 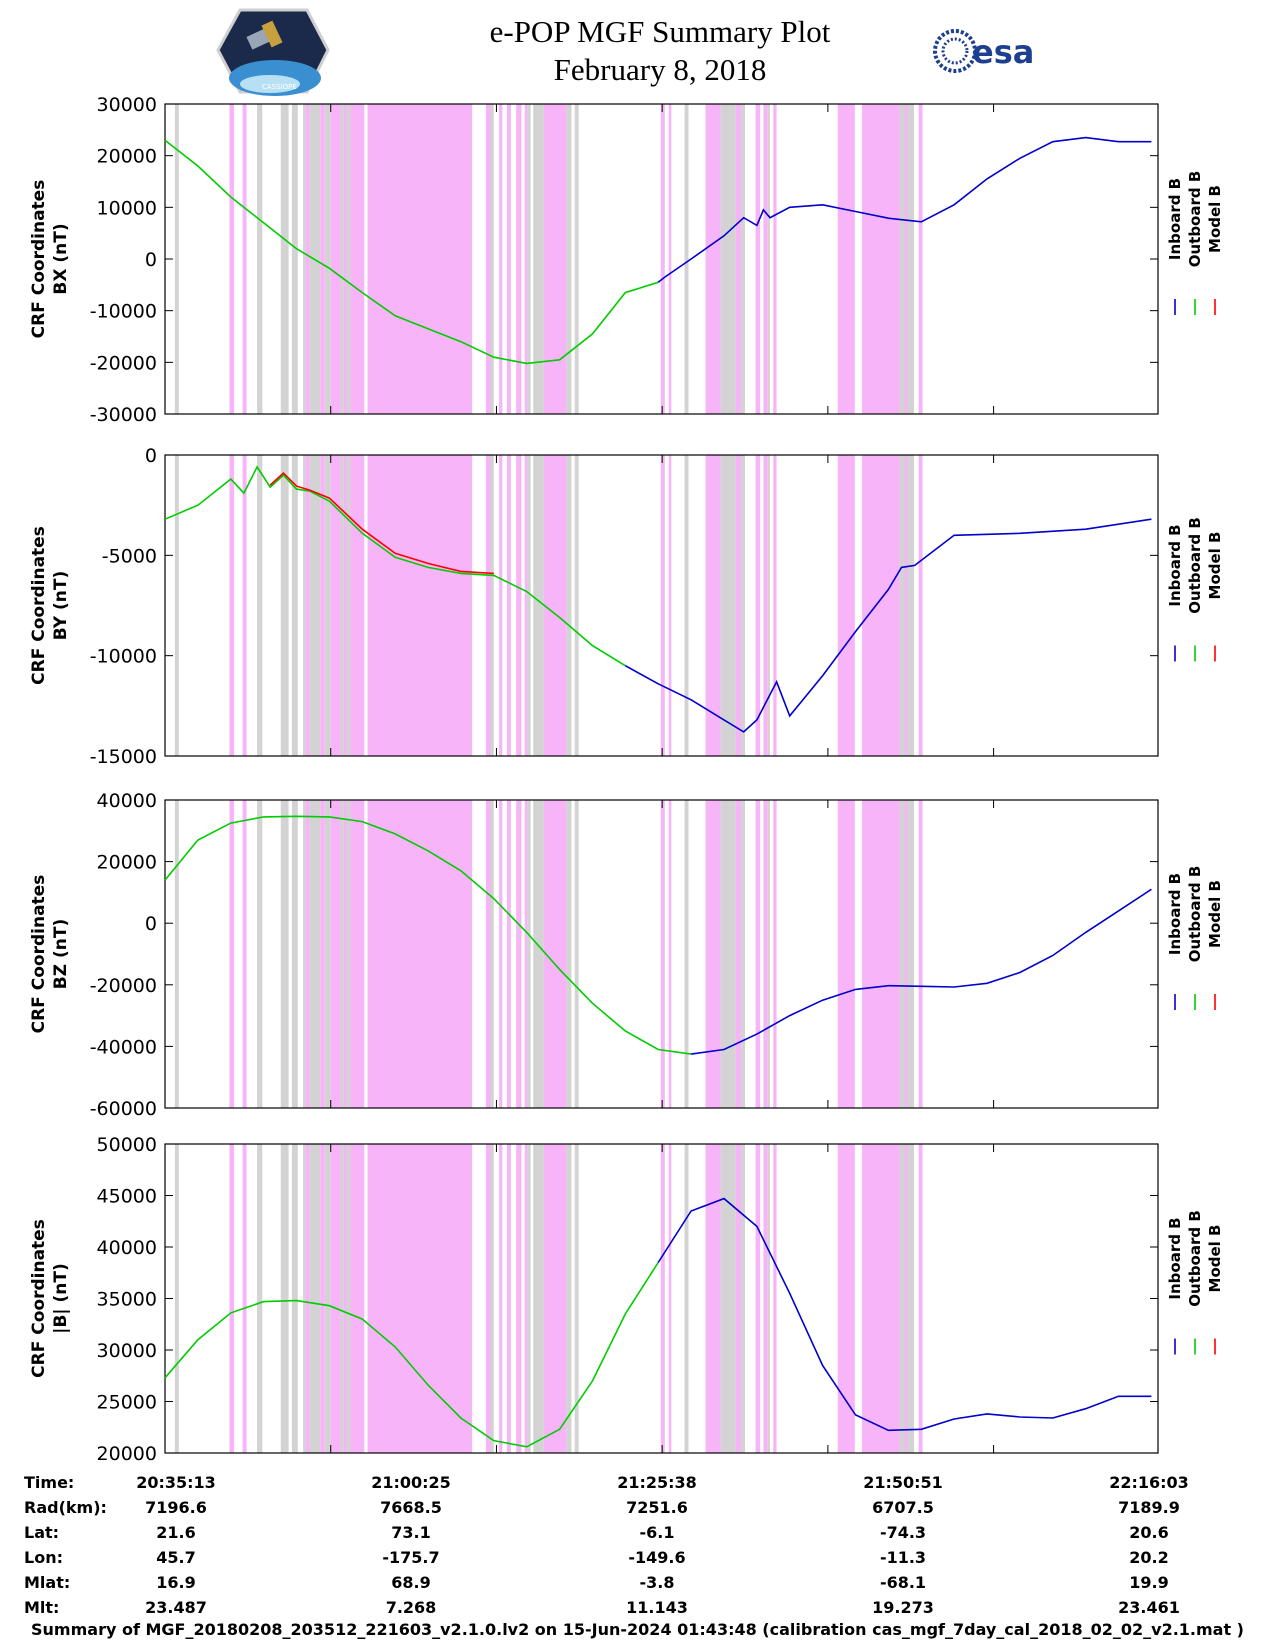 What do you see at coordinates (411, 1606) in the screenshot?
I see `info-value: 7.268` at bounding box center [411, 1606].